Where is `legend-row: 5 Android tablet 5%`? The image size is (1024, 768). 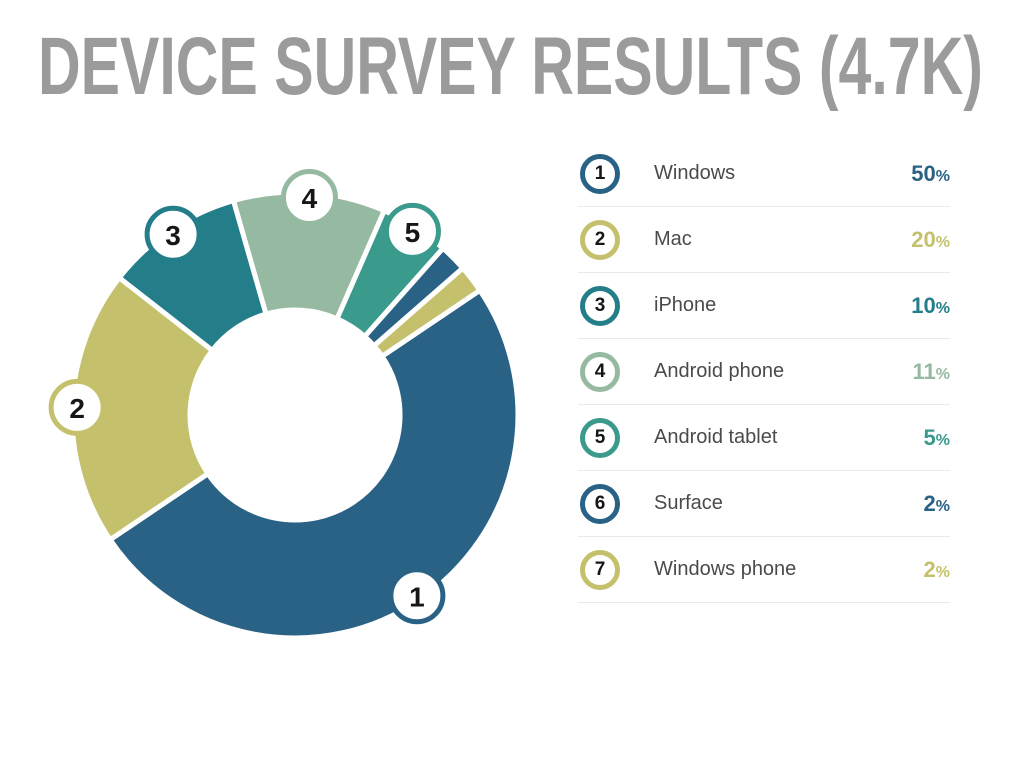 legend-row: 5 Android tablet 5% is located at coordinates (764, 438).